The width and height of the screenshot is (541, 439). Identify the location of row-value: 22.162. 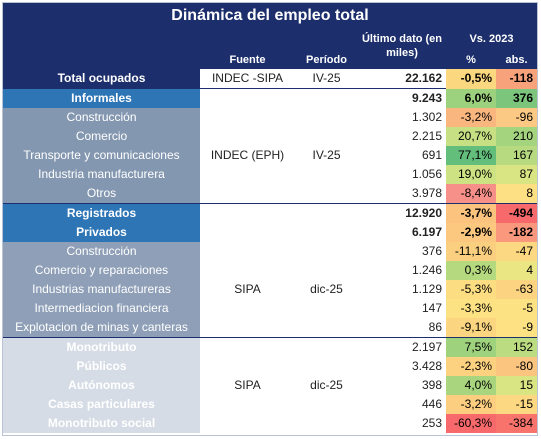
(402, 79).